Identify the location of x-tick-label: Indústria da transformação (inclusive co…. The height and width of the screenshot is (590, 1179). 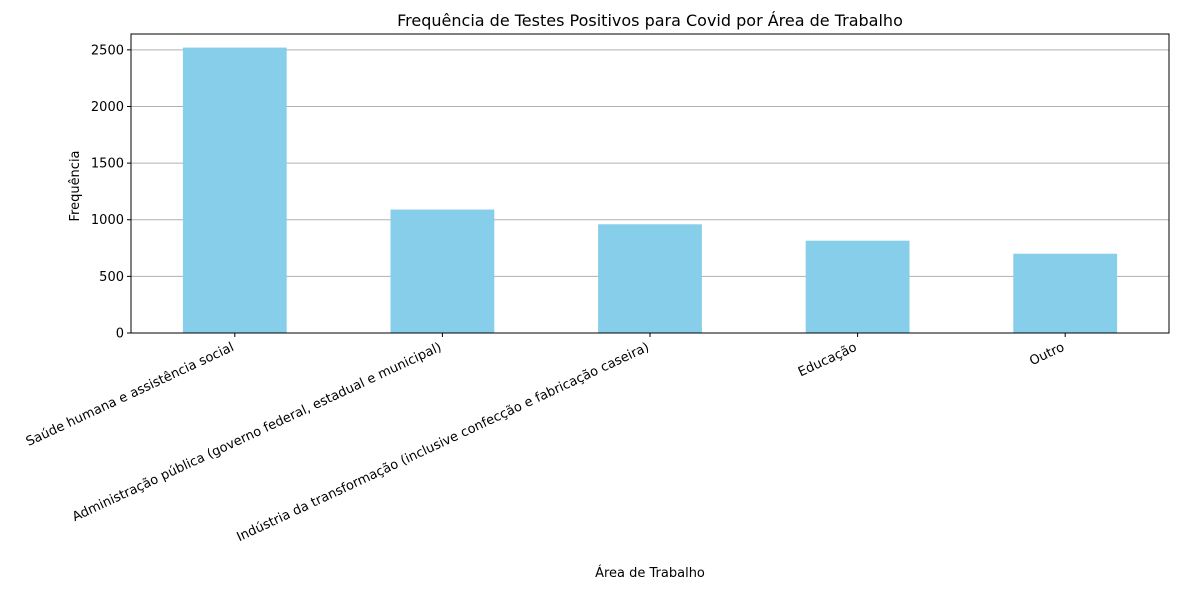
(443, 442).